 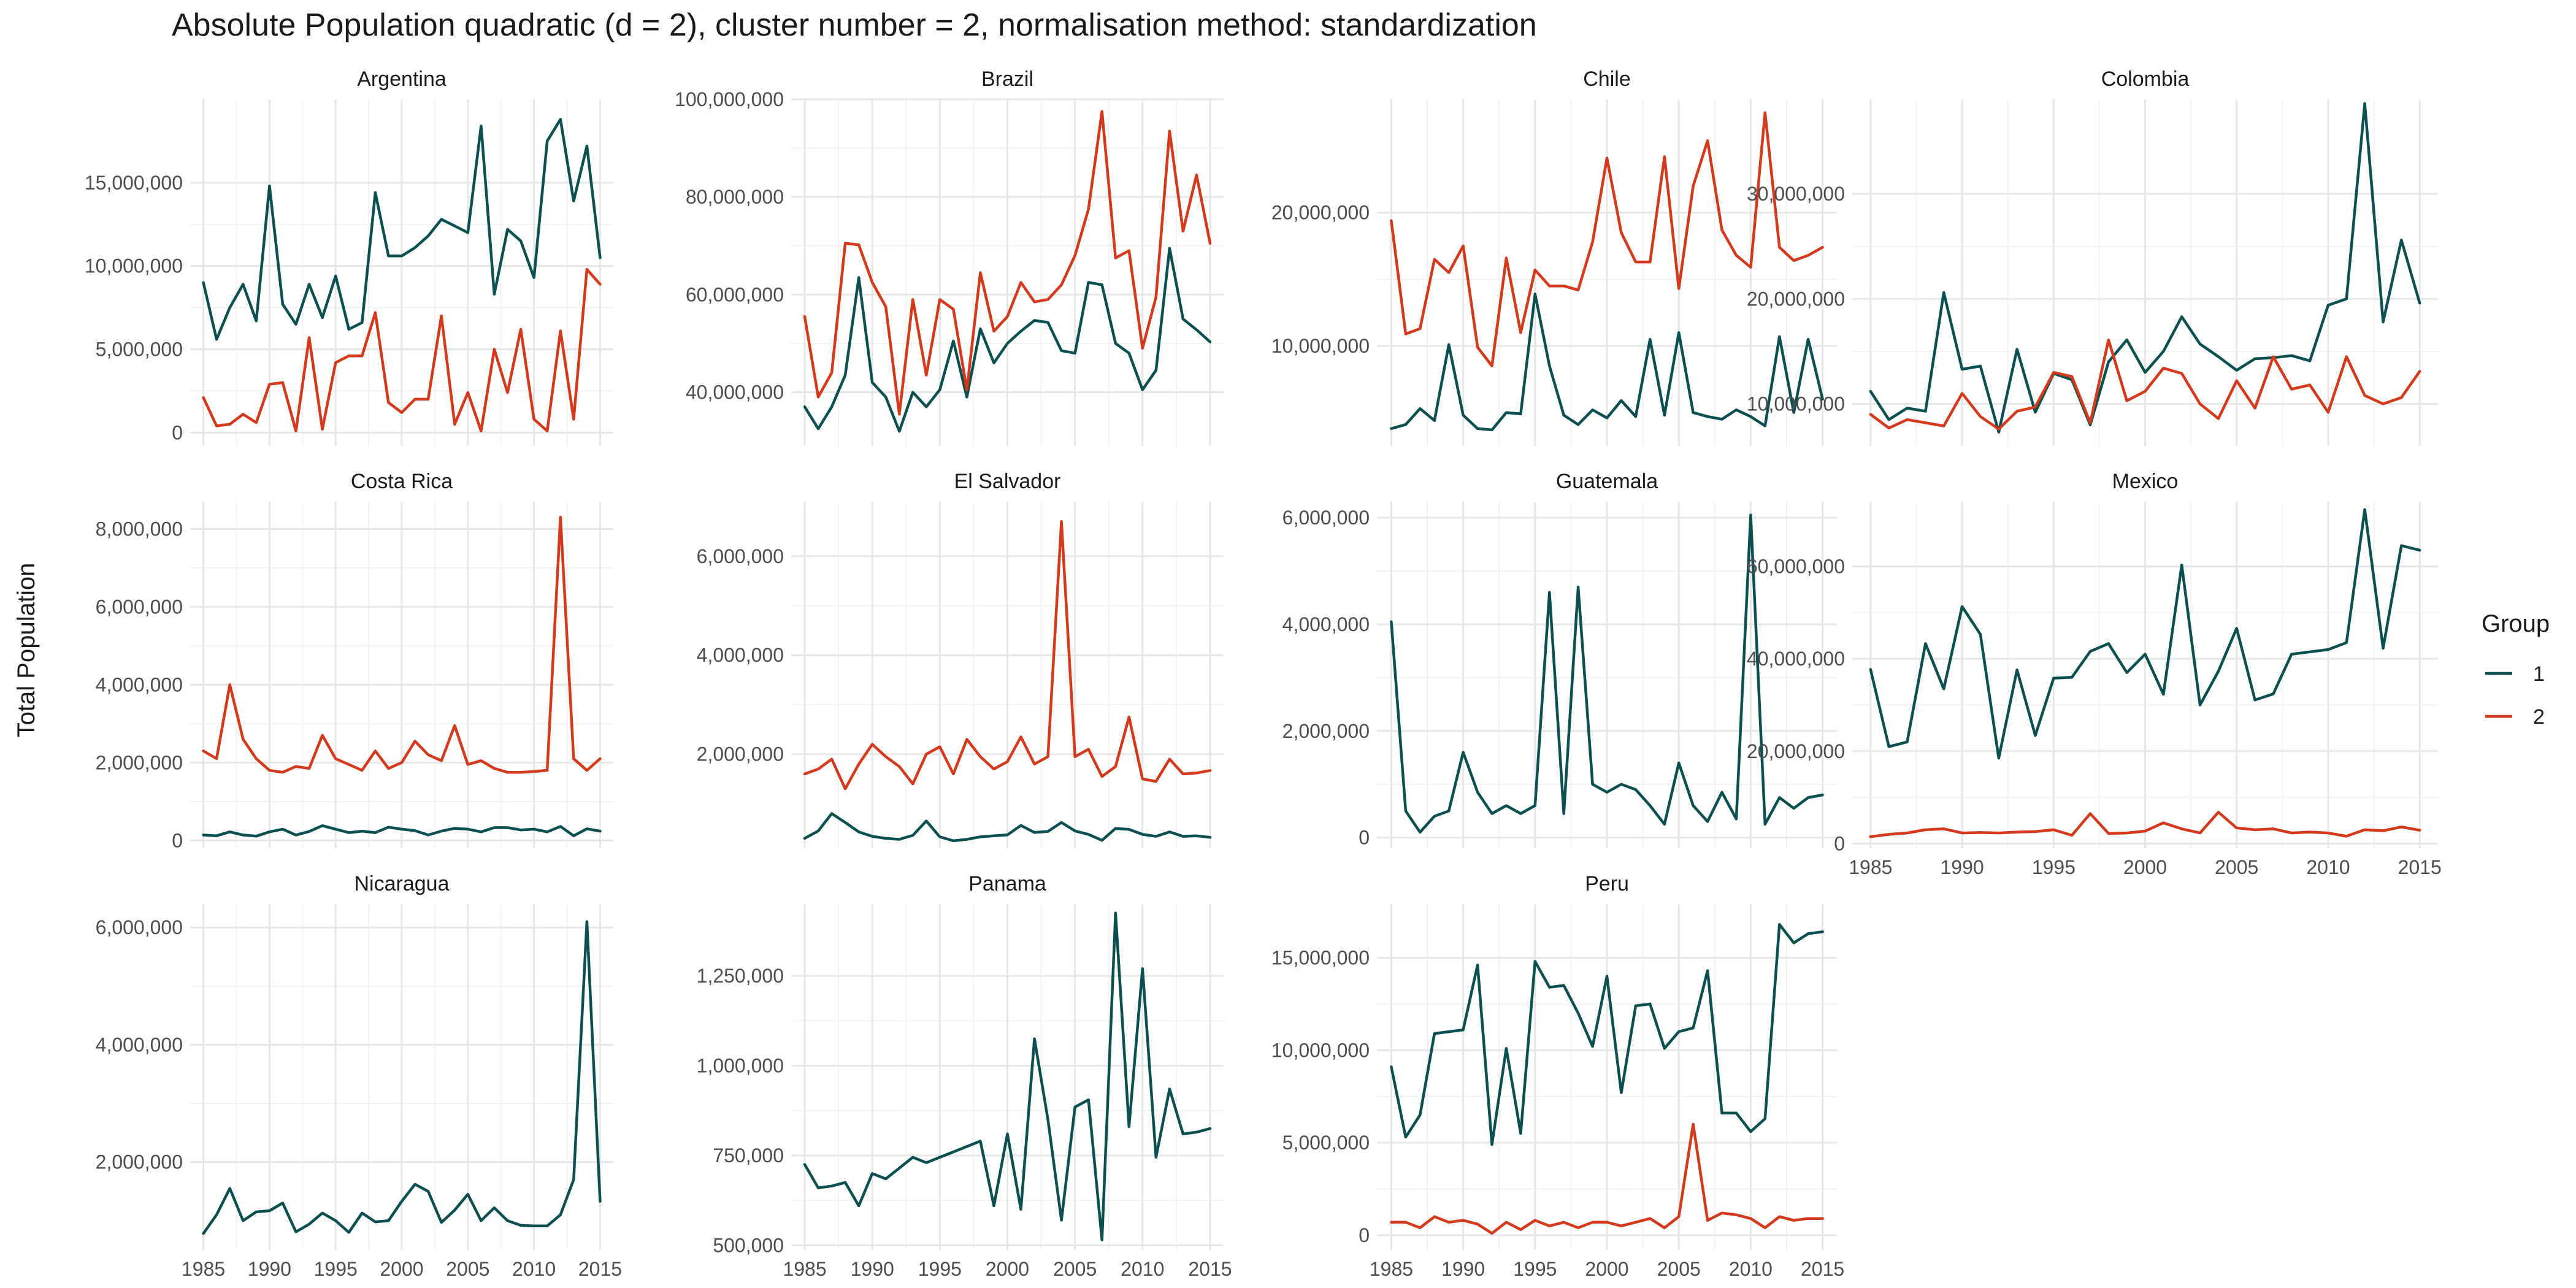 I want to click on facet-label-chile: Chile, so click(x=1606, y=79).